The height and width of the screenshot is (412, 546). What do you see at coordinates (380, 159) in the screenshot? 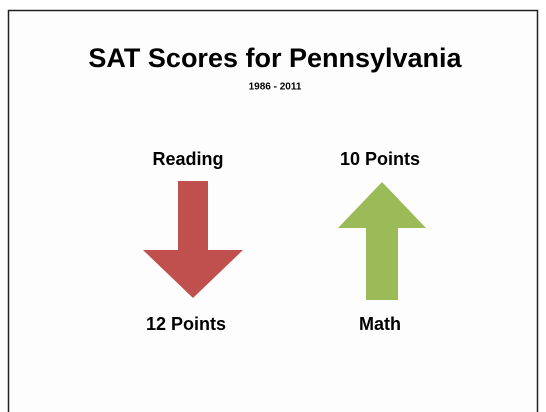
I see `math-change: 10 Points` at bounding box center [380, 159].